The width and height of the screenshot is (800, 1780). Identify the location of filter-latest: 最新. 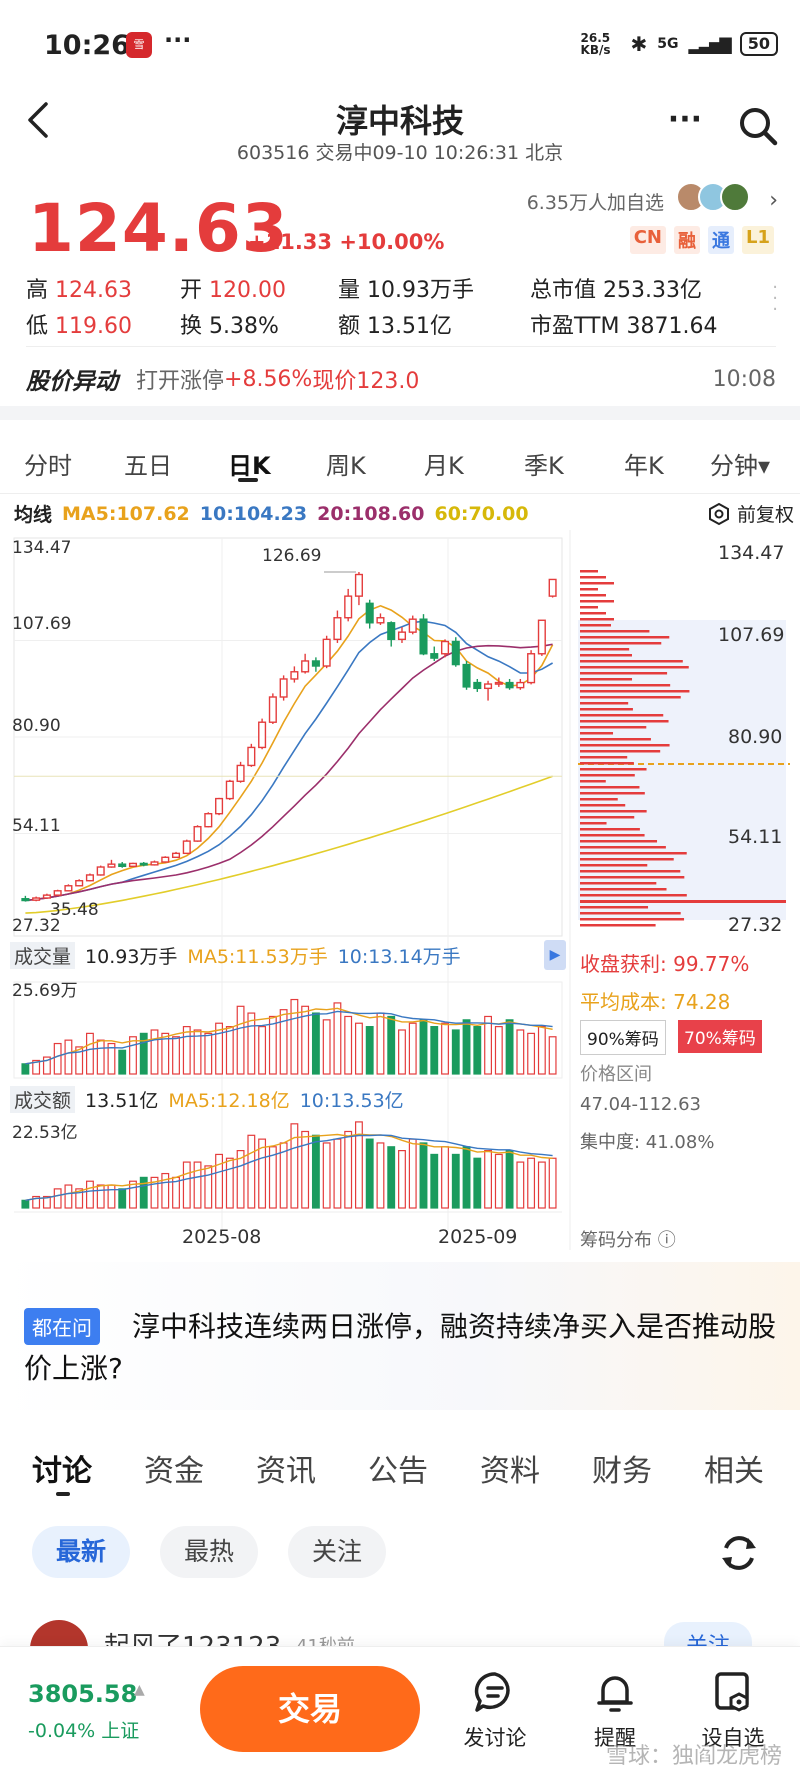
(81, 1552).